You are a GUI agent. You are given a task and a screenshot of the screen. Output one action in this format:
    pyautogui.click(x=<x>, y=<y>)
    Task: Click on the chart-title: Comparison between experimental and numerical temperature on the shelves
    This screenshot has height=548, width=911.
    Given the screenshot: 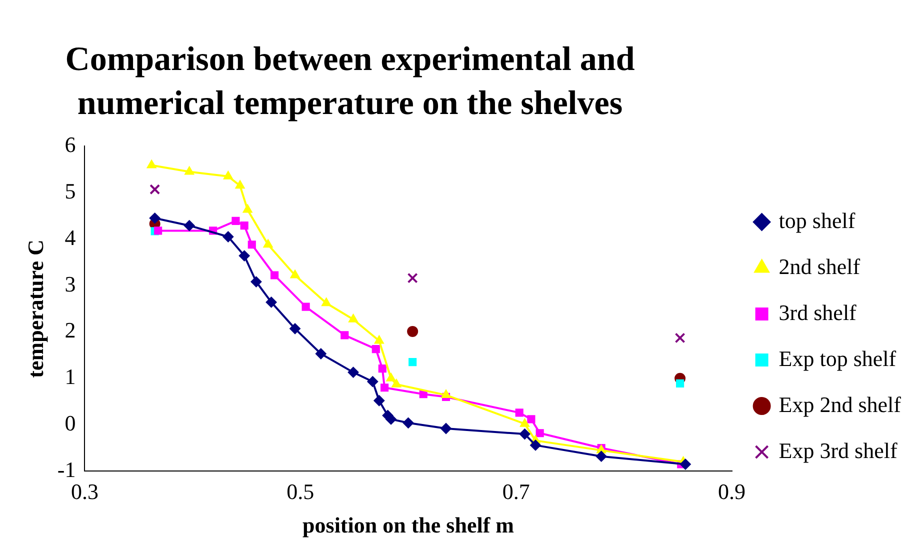 What is the action you would take?
    pyautogui.click(x=350, y=82)
    